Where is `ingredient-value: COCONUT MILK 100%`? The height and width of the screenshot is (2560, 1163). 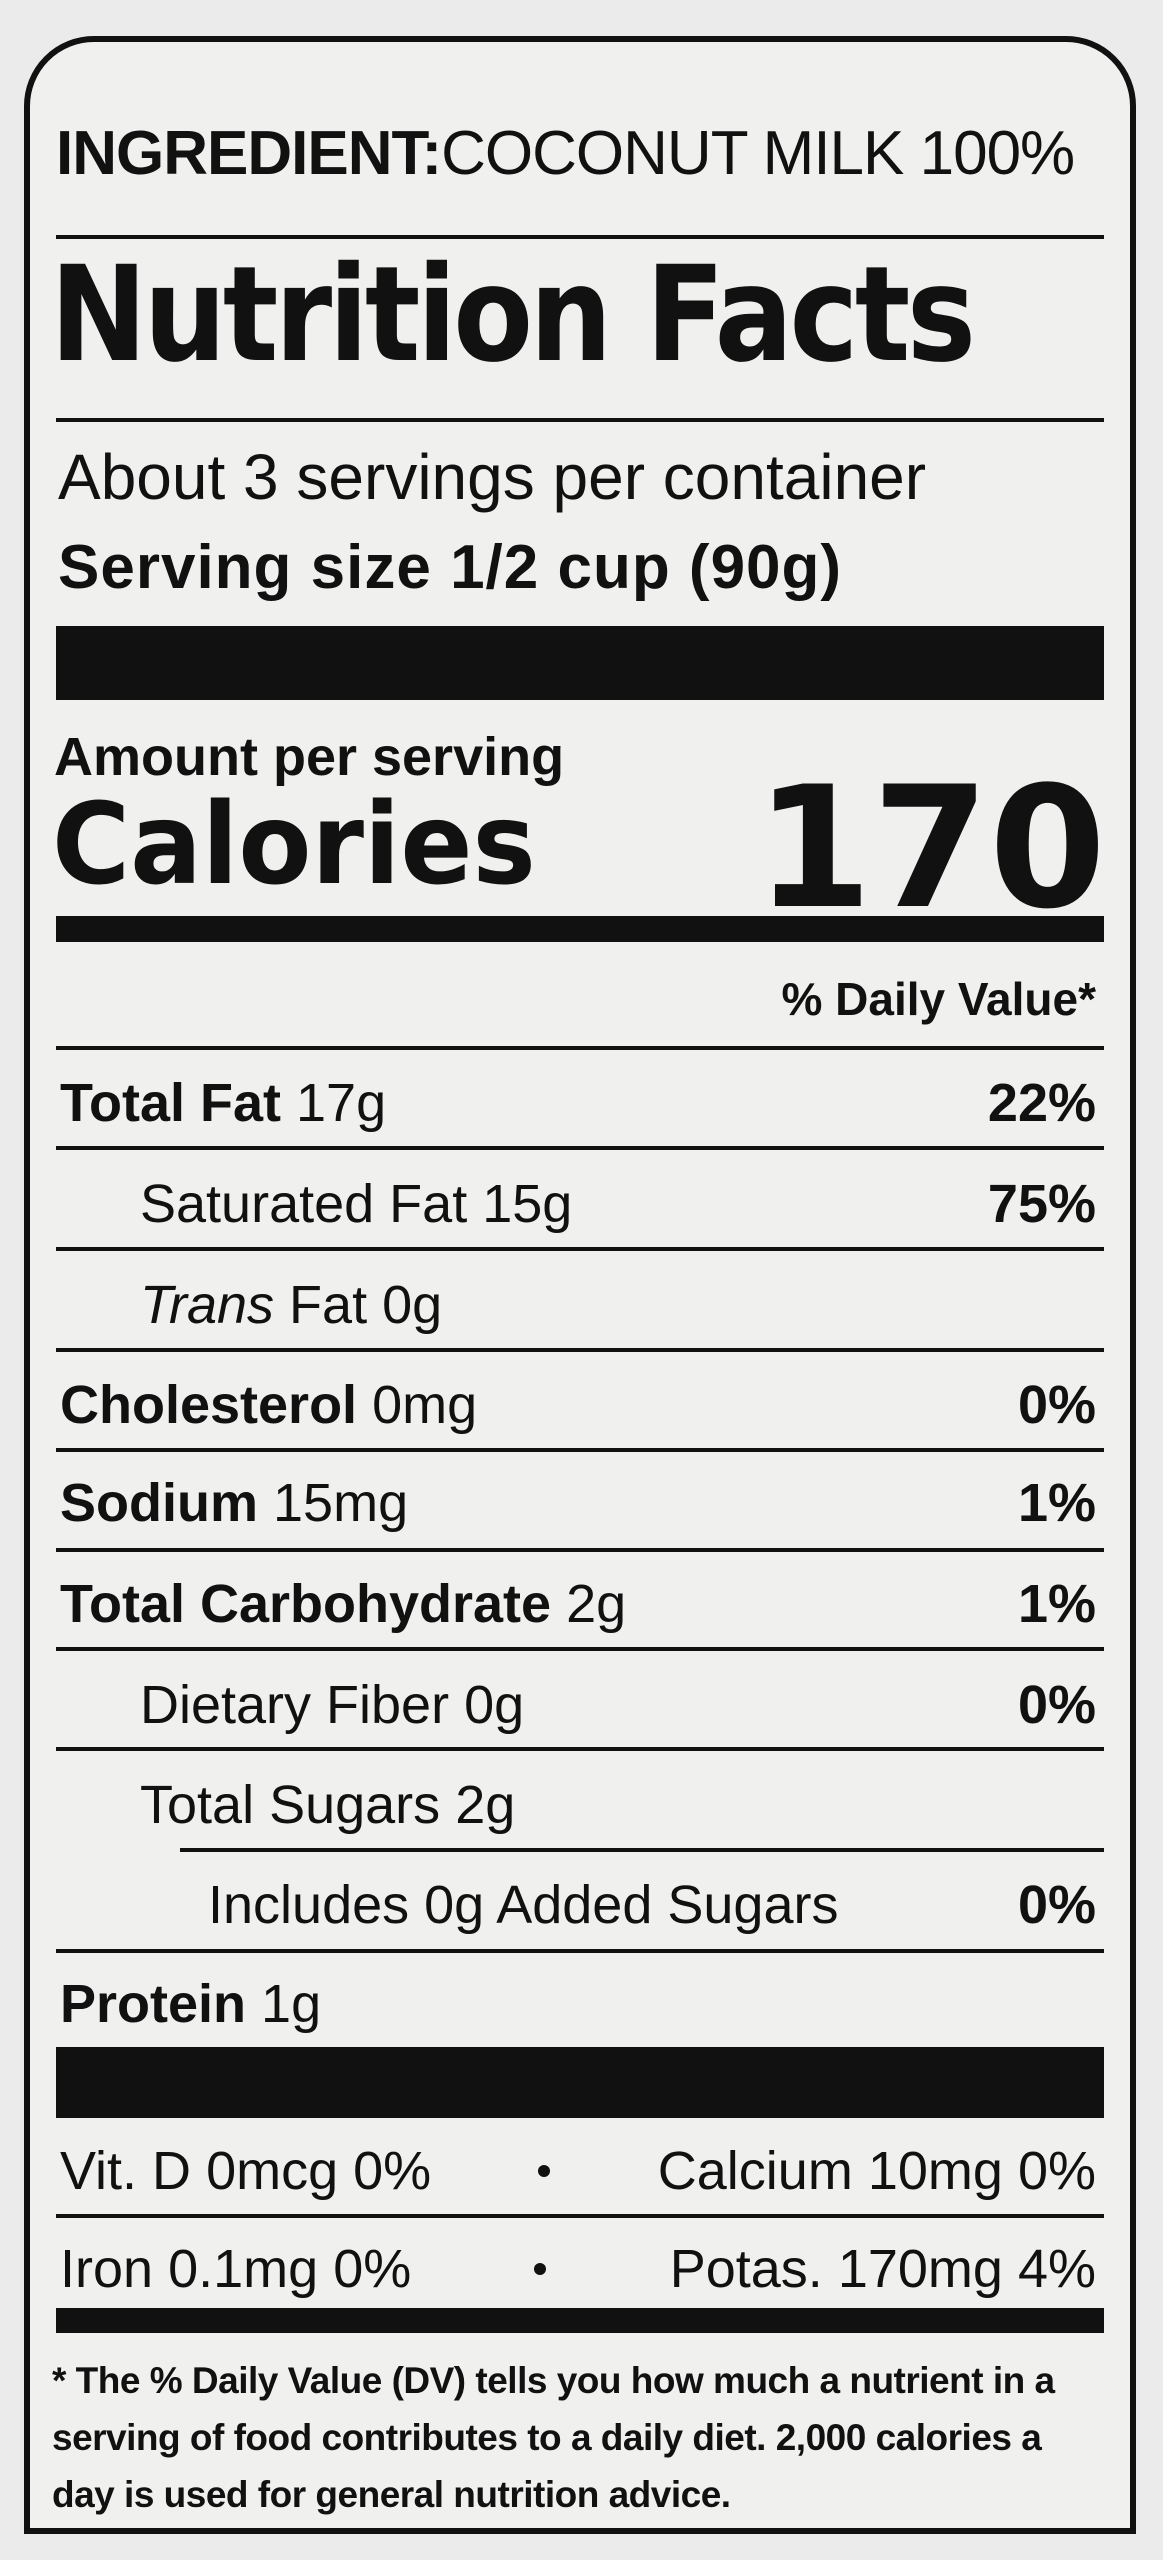 ingredient-value: COCONUT MILK 100% is located at coordinates (758, 153).